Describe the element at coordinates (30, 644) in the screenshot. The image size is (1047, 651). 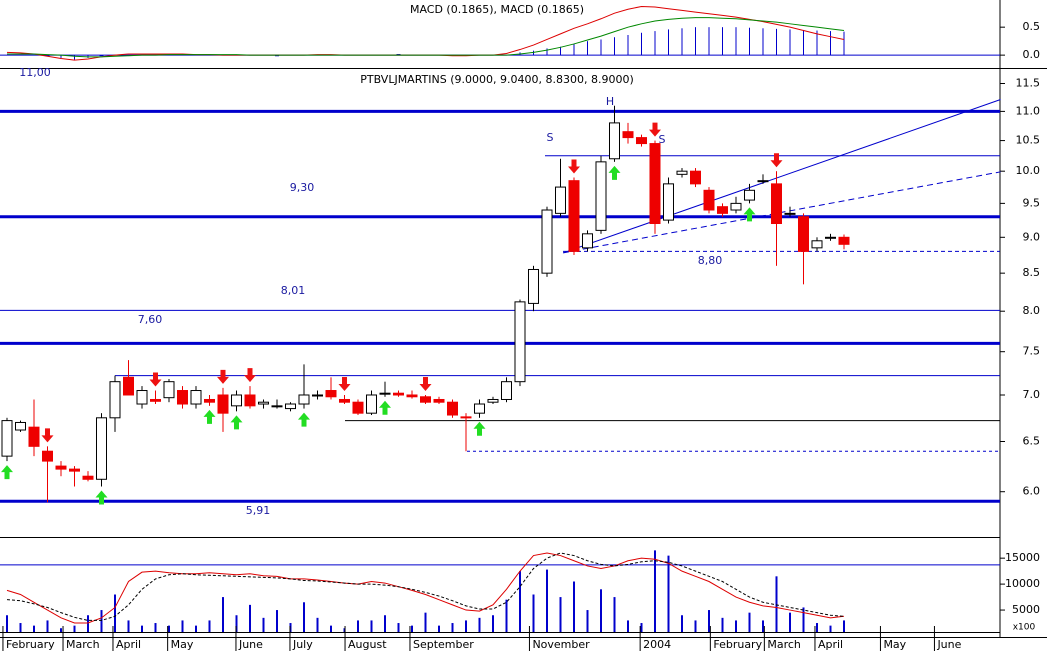
I see `x-tick-label: February` at that location.